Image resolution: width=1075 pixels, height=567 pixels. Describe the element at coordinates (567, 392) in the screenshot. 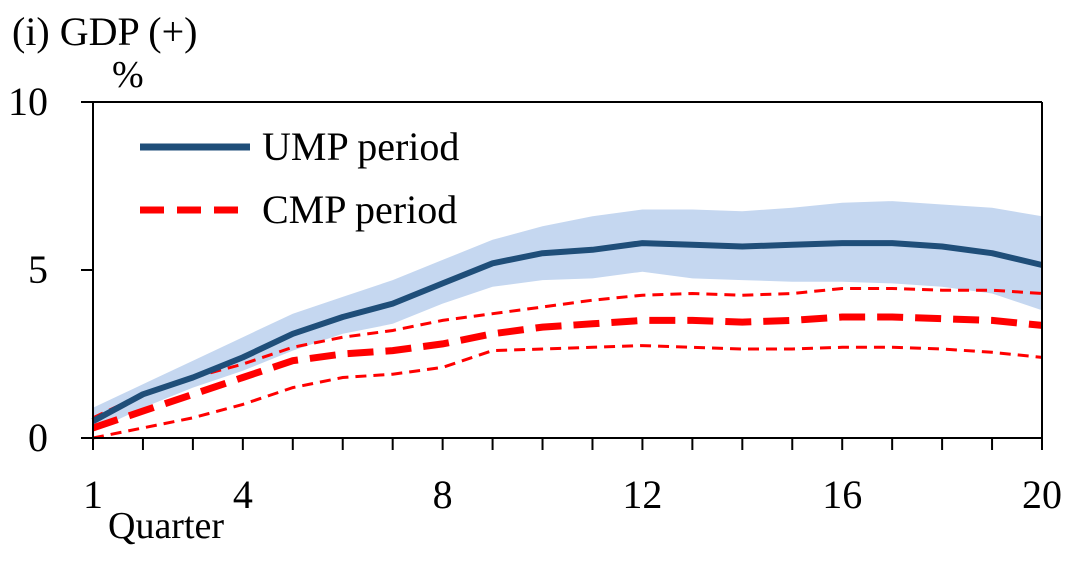

I see `cmp-lower-bound-line` at that location.